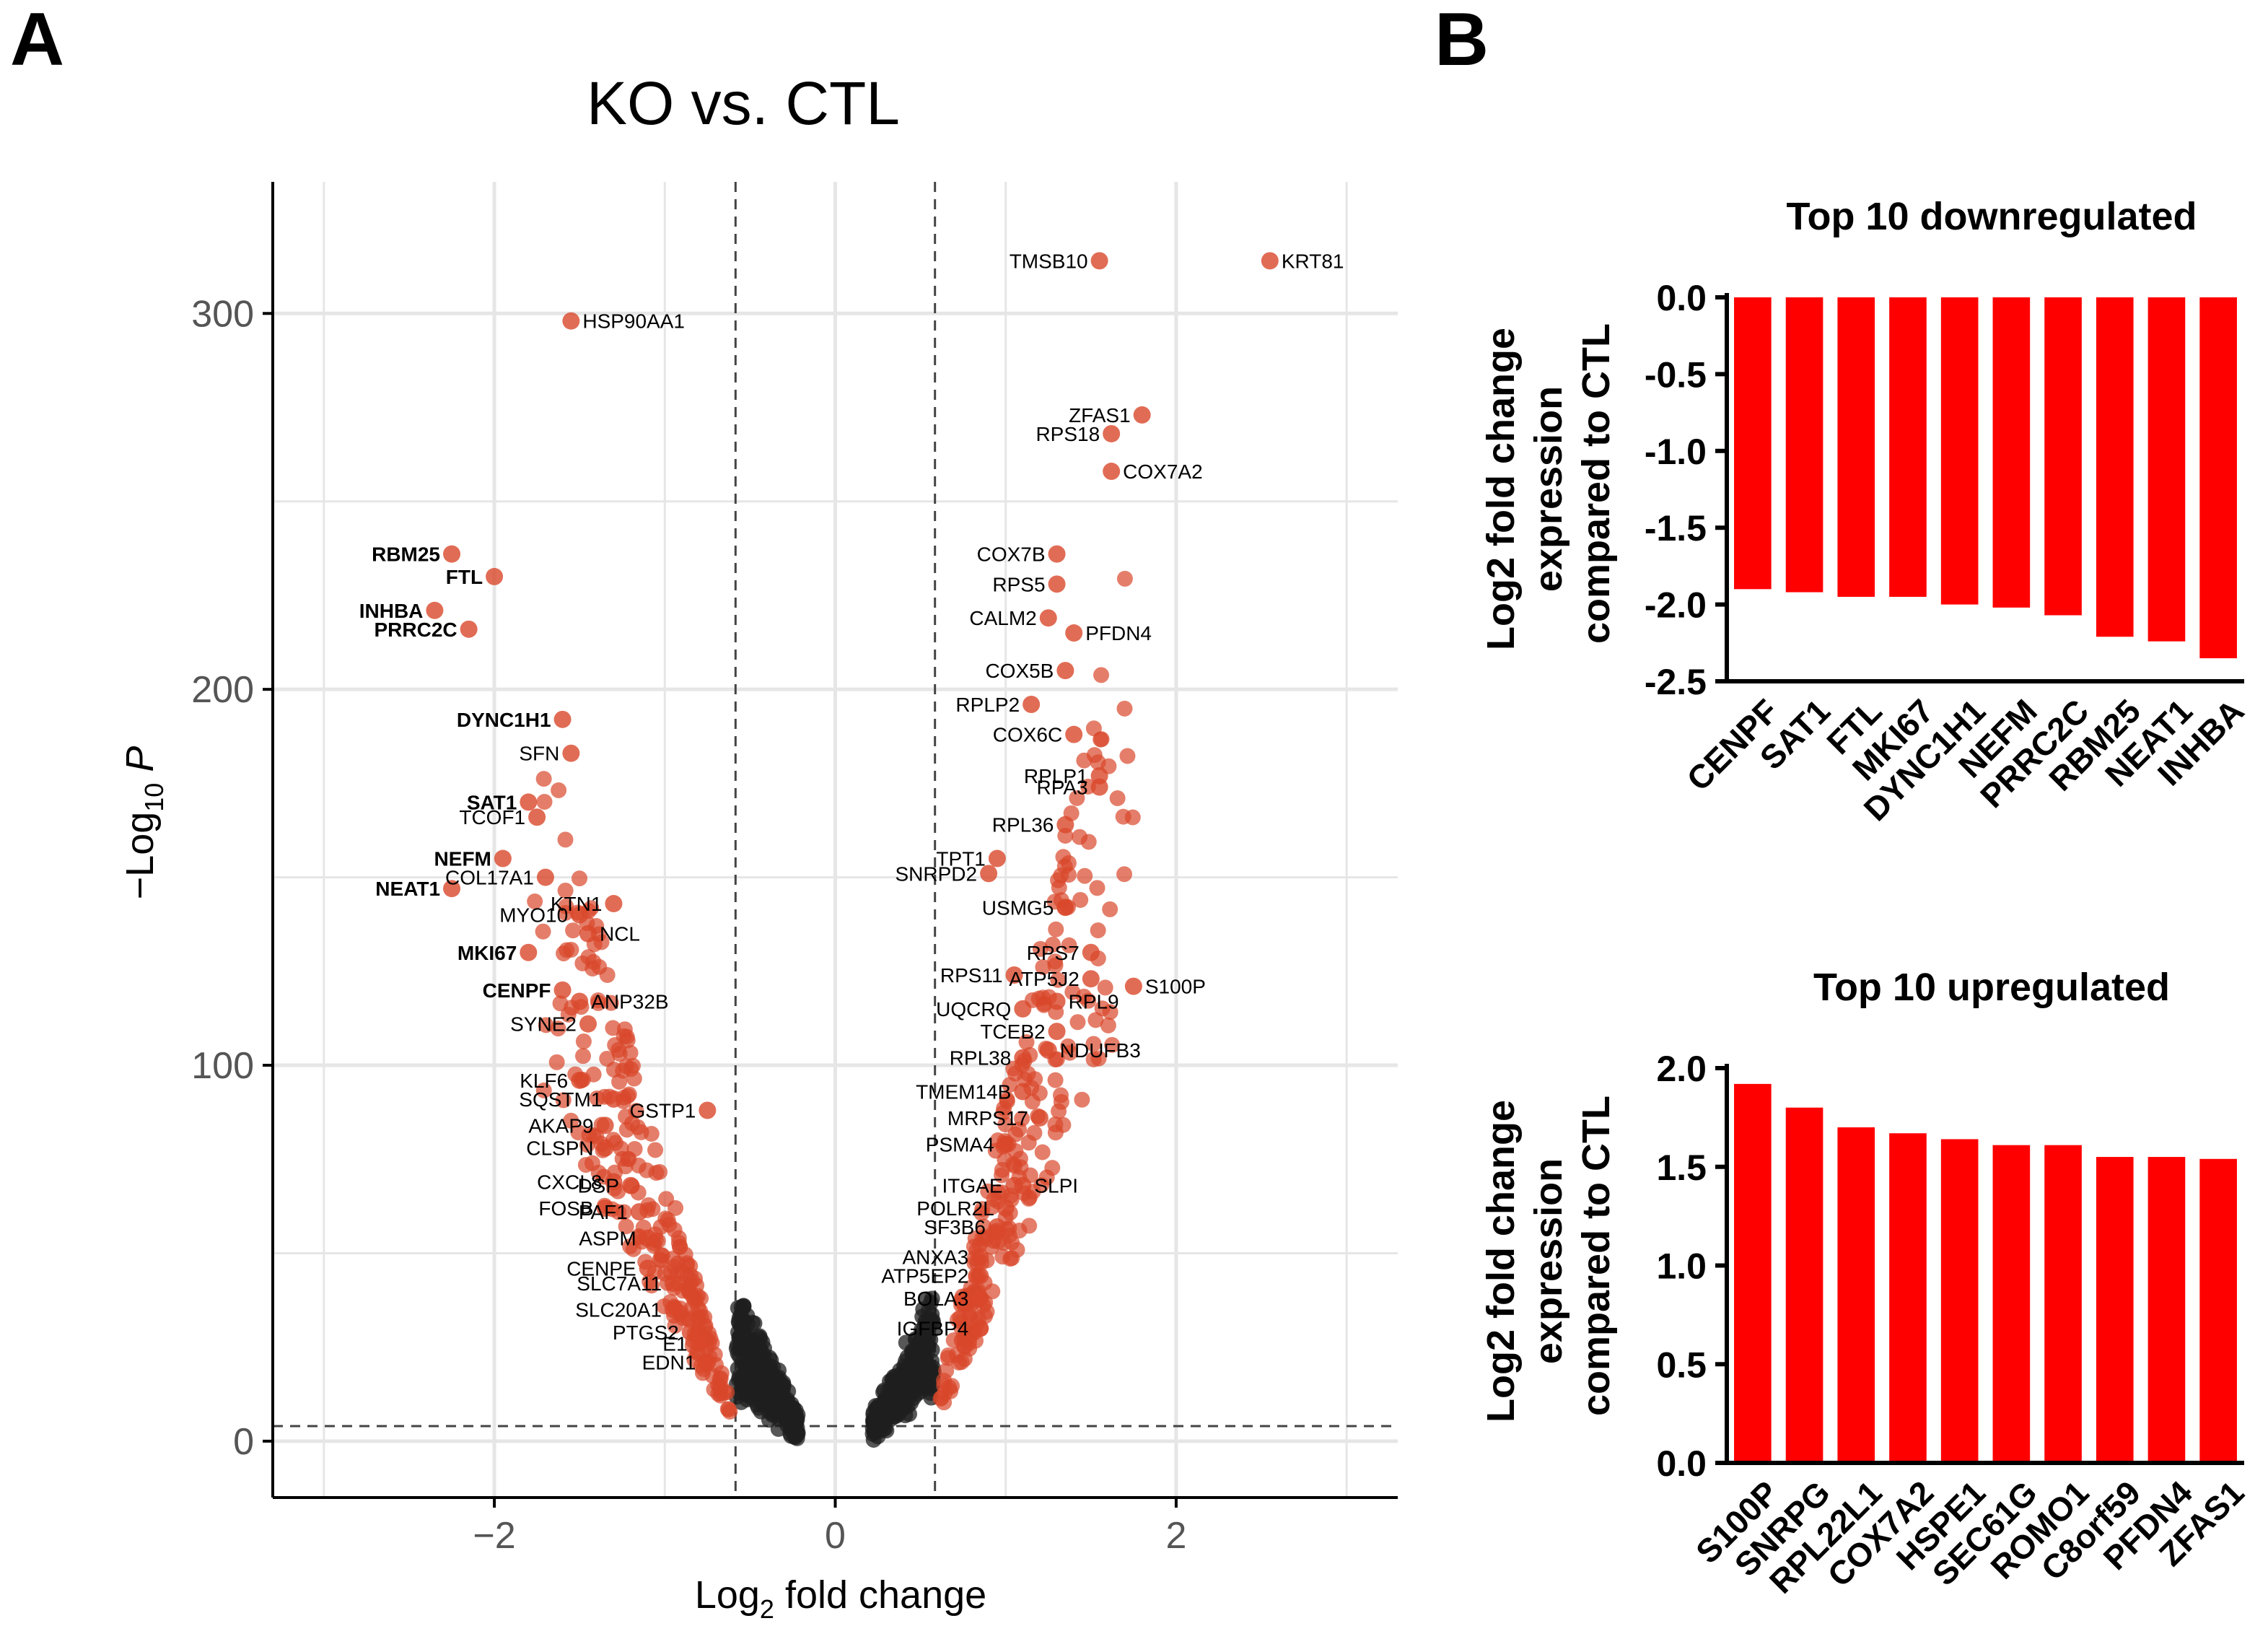 The width and height of the screenshot is (2268, 1639). What do you see at coordinates (1018, 907) in the screenshot?
I see `gene-label: USMG5` at bounding box center [1018, 907].